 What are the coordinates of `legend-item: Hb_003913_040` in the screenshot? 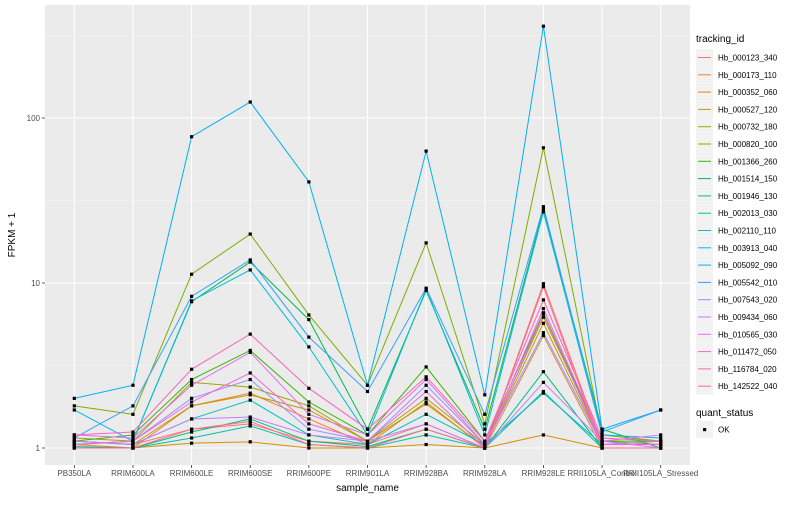 It's located at (737, 248).